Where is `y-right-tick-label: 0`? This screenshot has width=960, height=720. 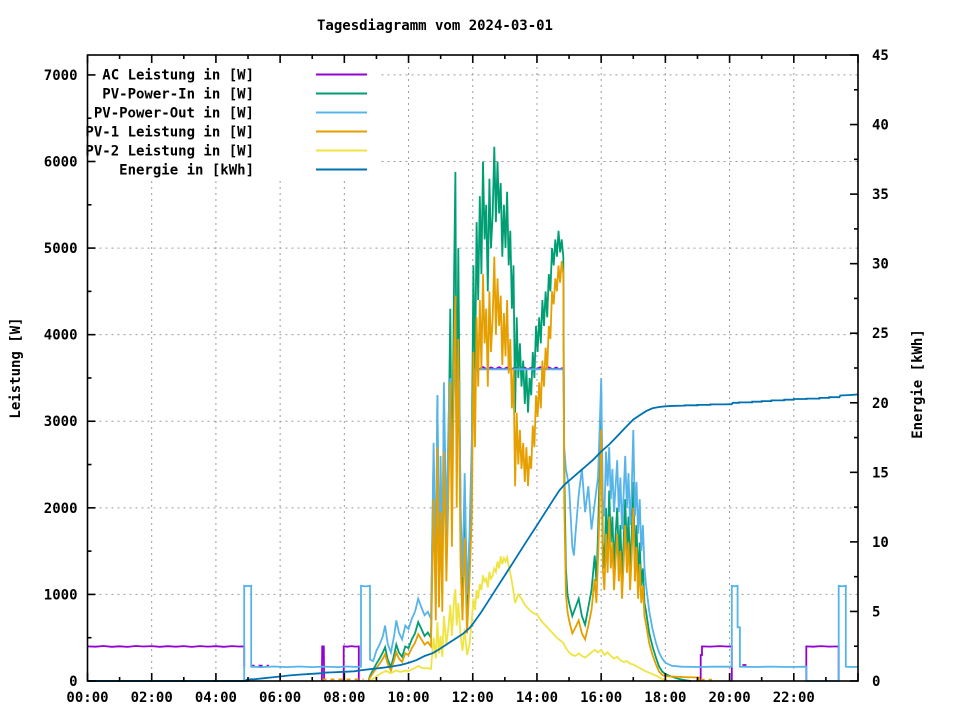
y-right-tick-label: 0 is located at coordinates (876, 682).